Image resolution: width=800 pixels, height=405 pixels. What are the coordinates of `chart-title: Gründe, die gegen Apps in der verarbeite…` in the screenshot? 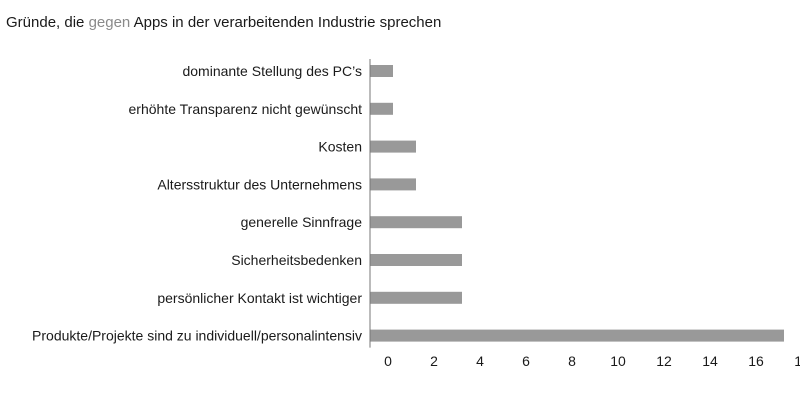 It's located at (223, 22).